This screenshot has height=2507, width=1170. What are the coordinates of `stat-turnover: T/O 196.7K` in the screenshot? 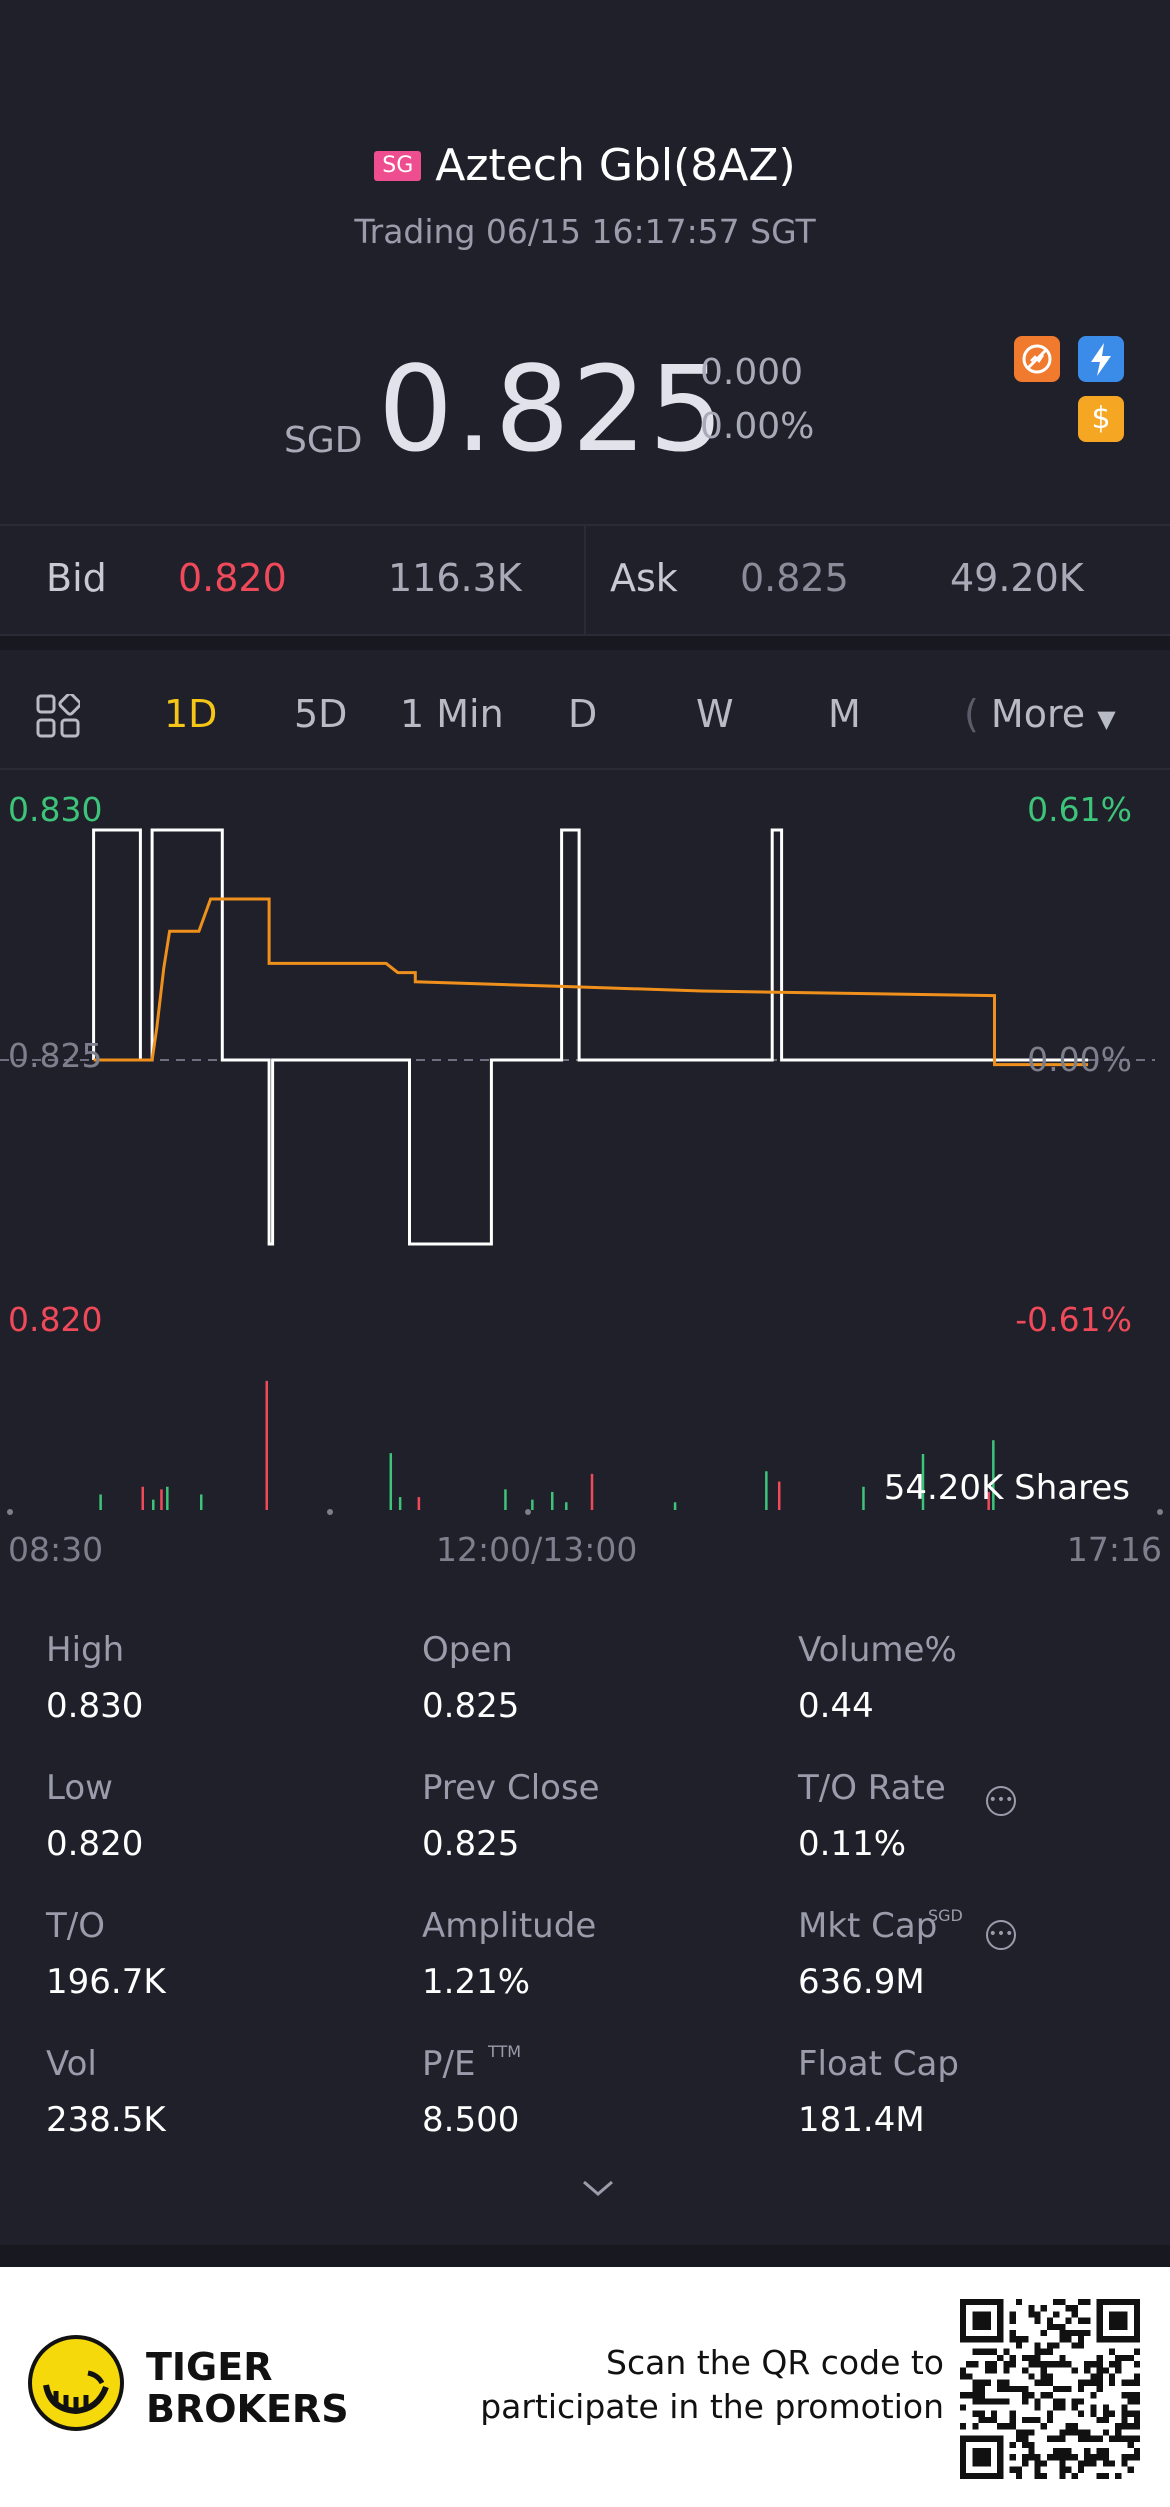 It's located at (226, 1954).